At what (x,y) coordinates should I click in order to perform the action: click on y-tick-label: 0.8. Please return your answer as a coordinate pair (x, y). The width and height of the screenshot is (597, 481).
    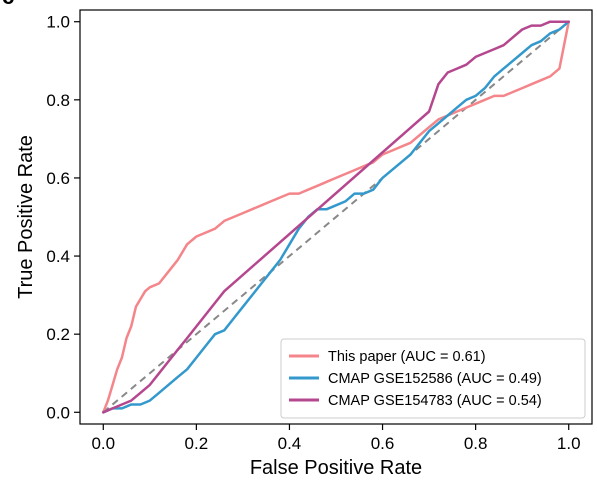
    Looking at the image, I should click on (58, 100).